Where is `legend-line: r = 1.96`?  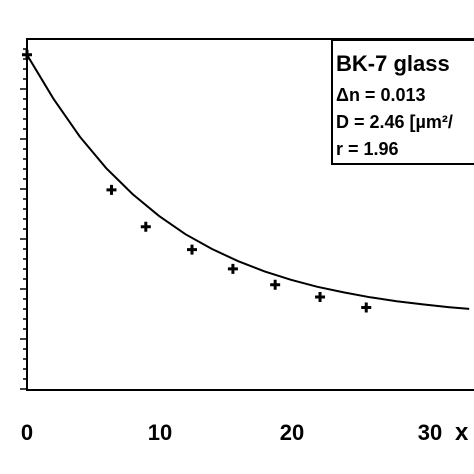
legend-line: r = 1.96 is located at coordinates (367, 149).